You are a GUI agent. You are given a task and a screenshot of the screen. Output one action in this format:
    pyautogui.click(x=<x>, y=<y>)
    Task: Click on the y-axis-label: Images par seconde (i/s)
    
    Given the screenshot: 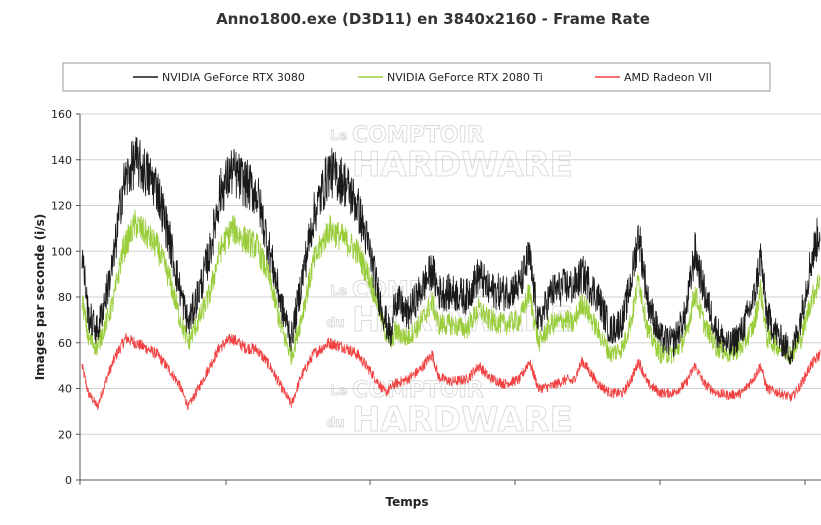 What is the action you would take?
    pyautogui.click(x=40, y=297)
    